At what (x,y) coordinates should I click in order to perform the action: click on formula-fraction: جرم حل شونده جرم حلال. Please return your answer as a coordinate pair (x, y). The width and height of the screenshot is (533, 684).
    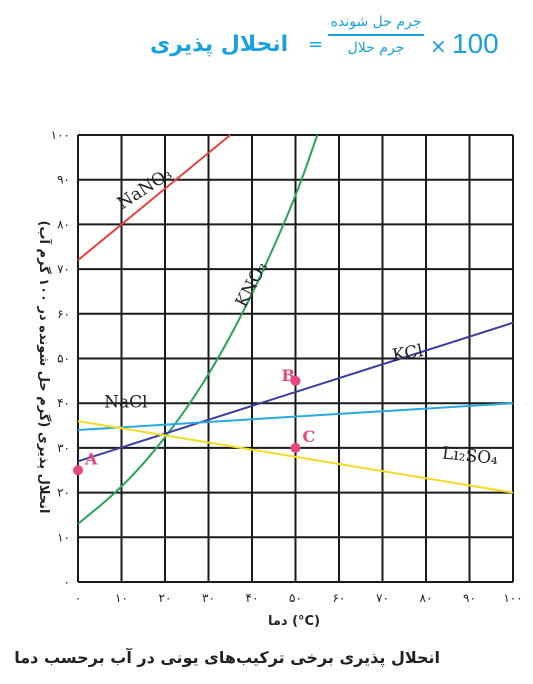
    Looking at the image, I should click on (376, 35).